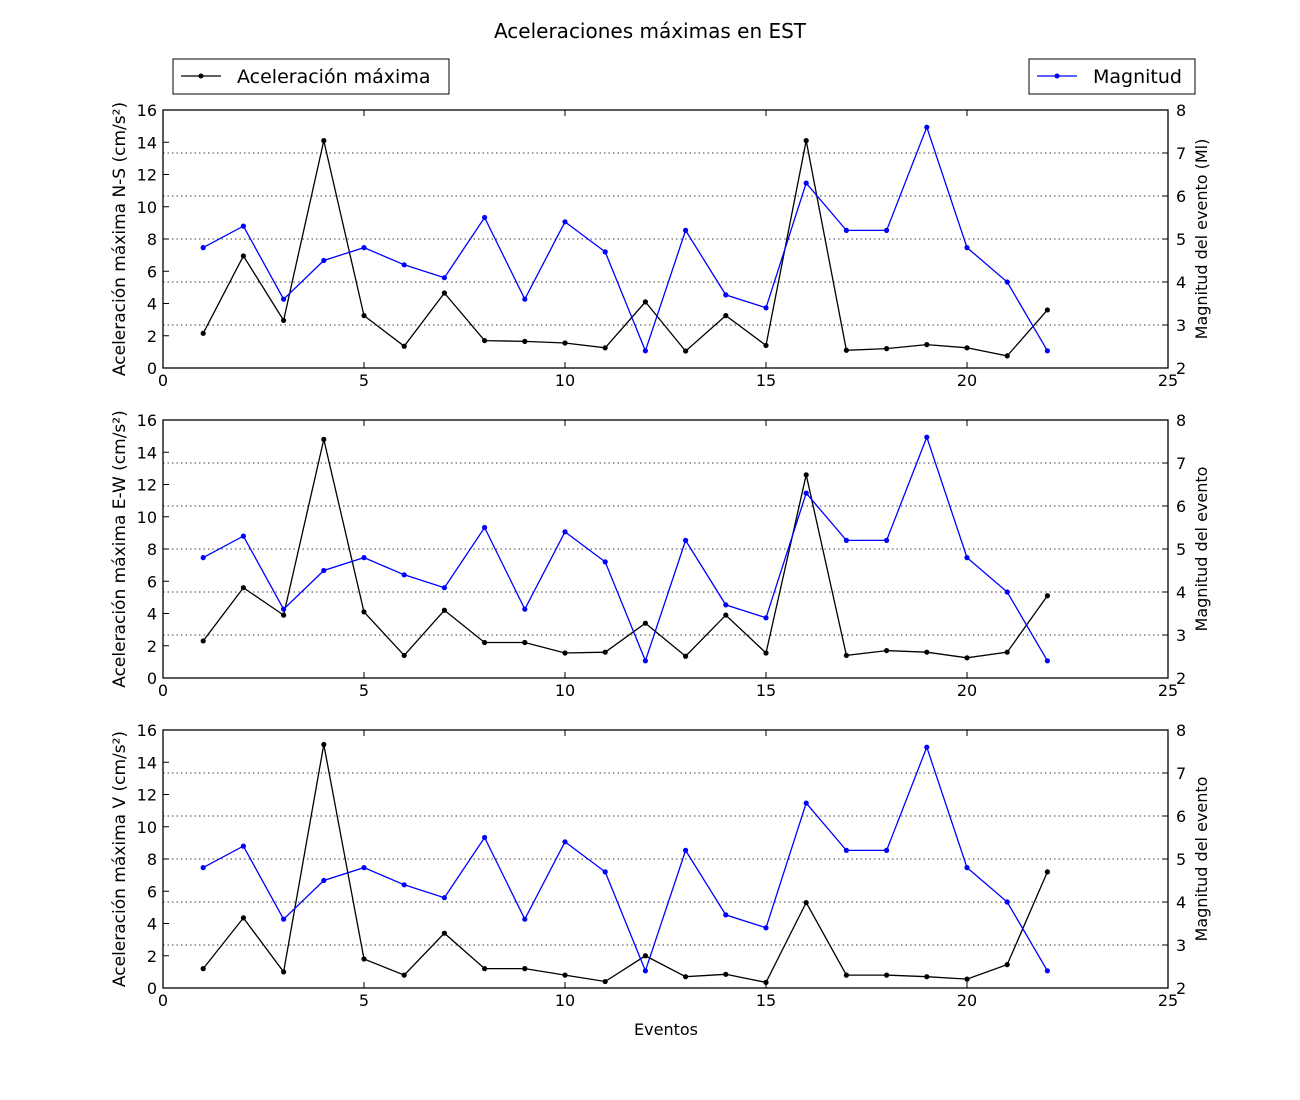  I want to click on series-line-acceleration, so click(625, 864).